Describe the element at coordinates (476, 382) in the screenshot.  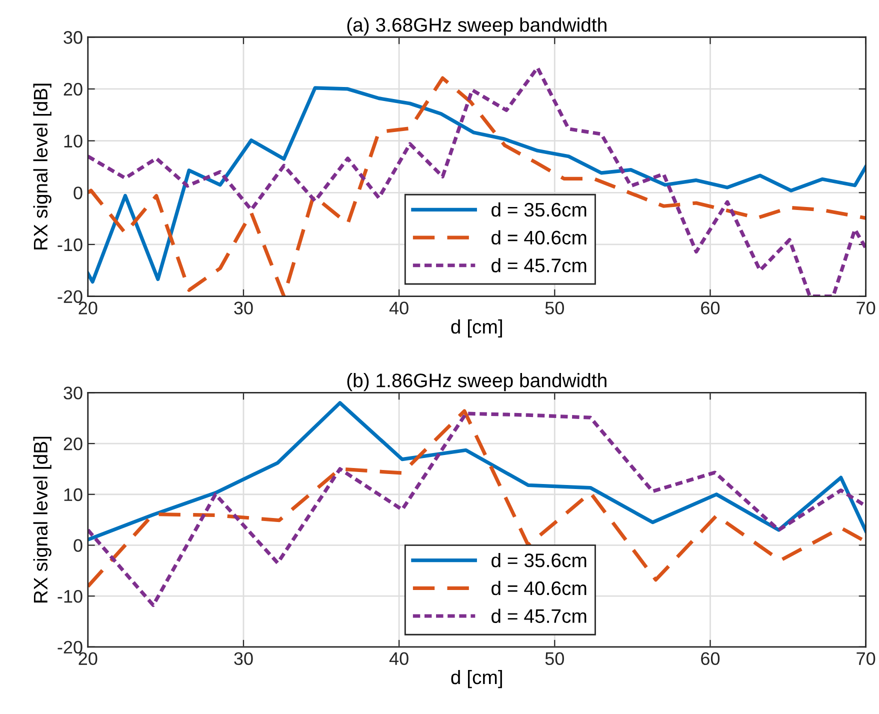
I see `chart-title: (b) 1.86GHz sweep bandwidth` at that location.